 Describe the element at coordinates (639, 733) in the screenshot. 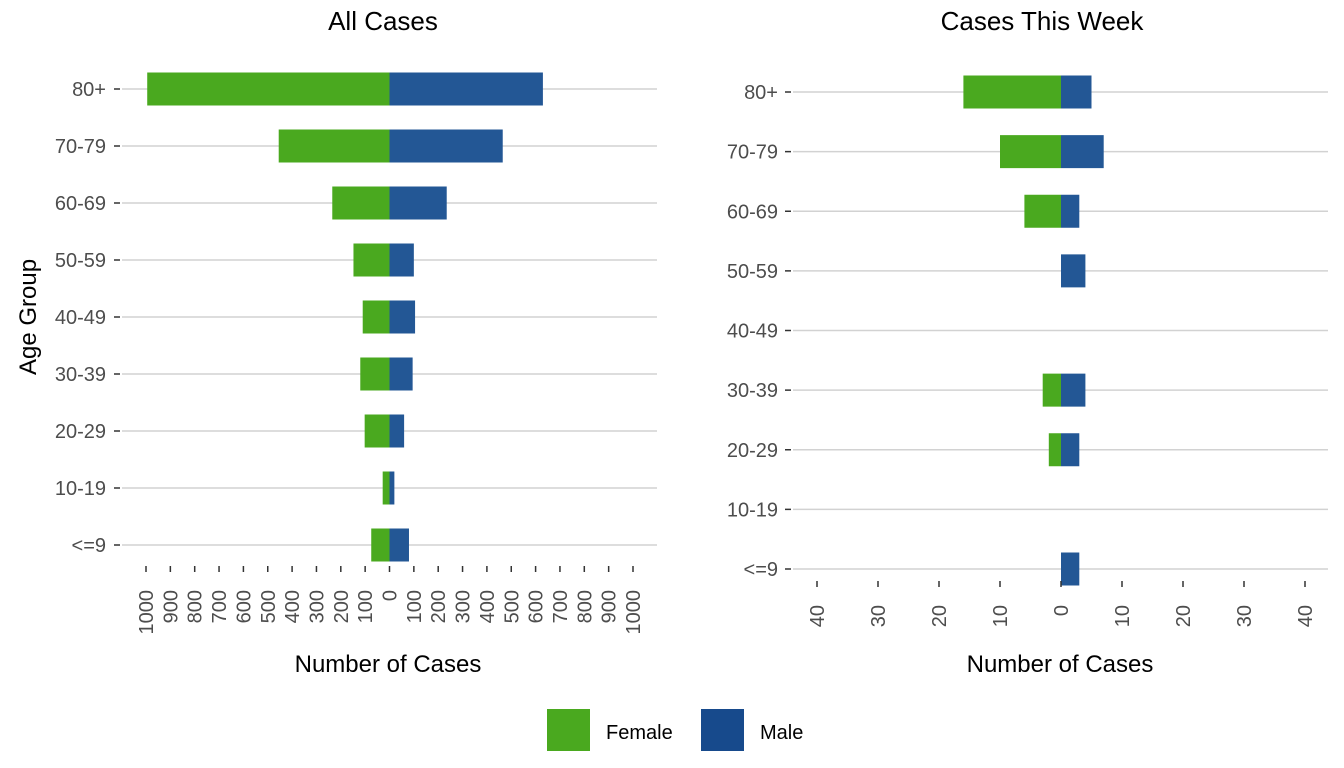

I see `legend-label-female: Female` at that location.